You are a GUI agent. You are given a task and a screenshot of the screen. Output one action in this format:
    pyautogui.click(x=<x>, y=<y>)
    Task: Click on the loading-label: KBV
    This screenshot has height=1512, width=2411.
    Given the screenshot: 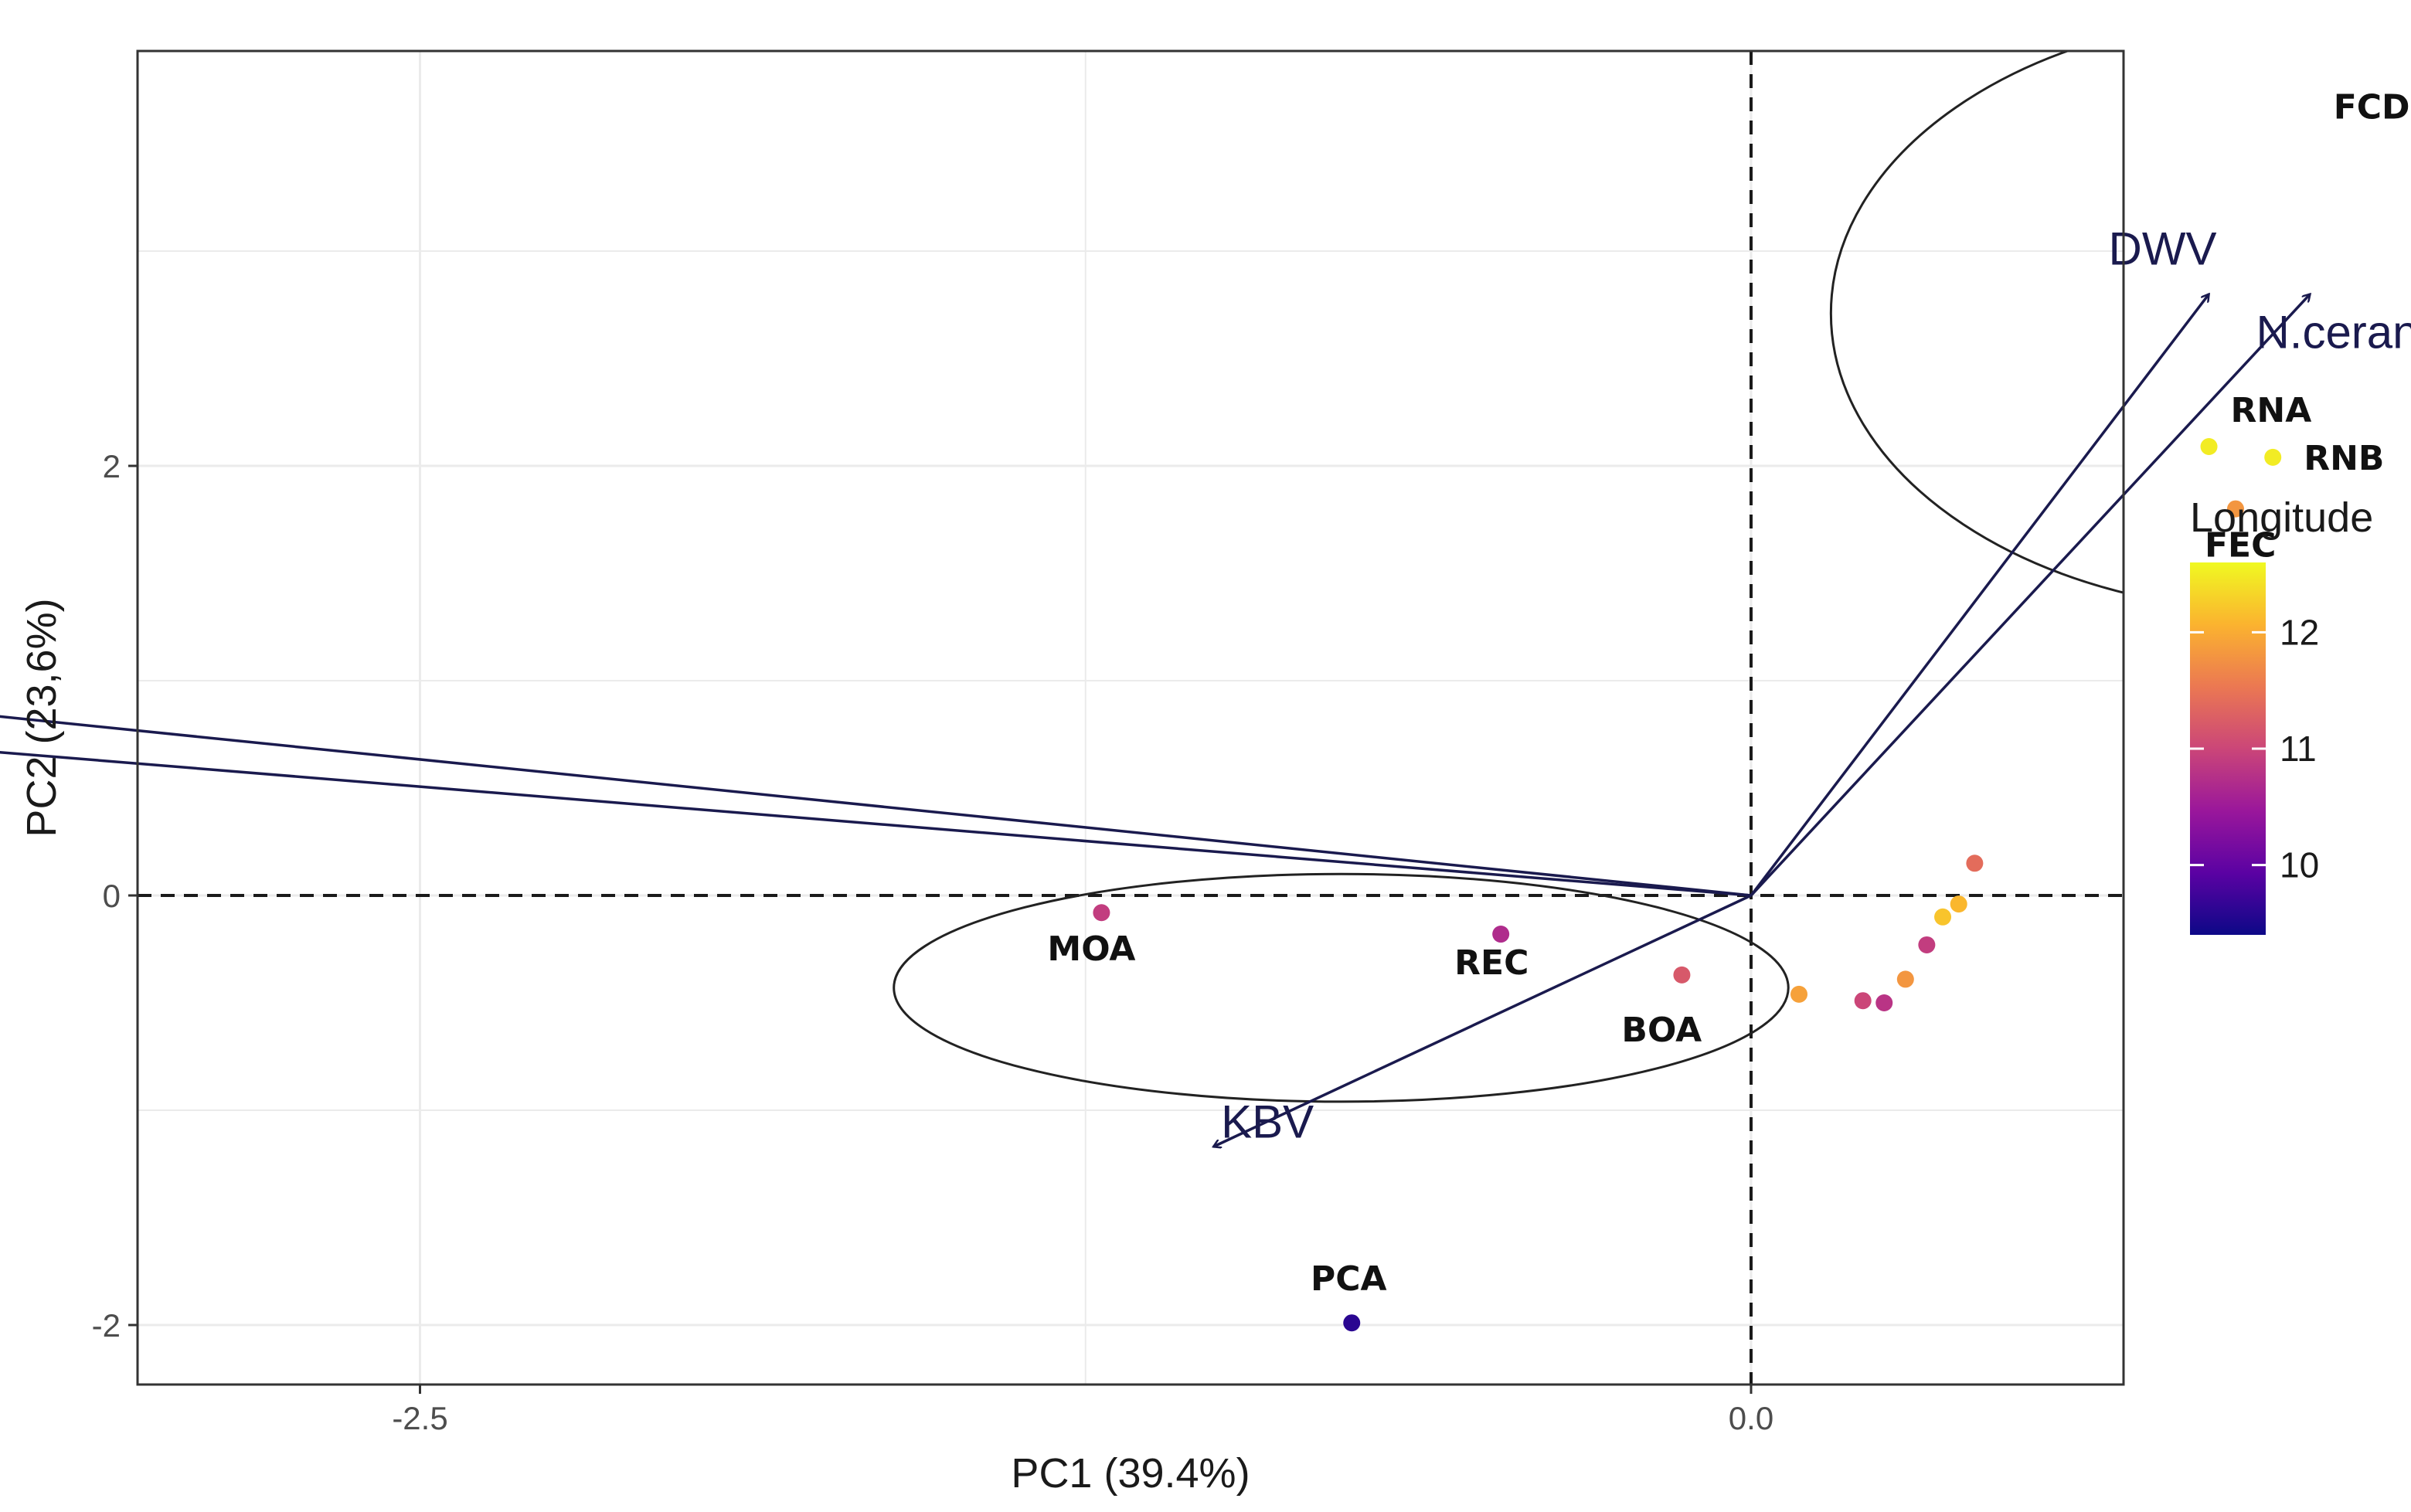 What is the action you would take?
    pyautogui.click(x=1267, y=1122)
    